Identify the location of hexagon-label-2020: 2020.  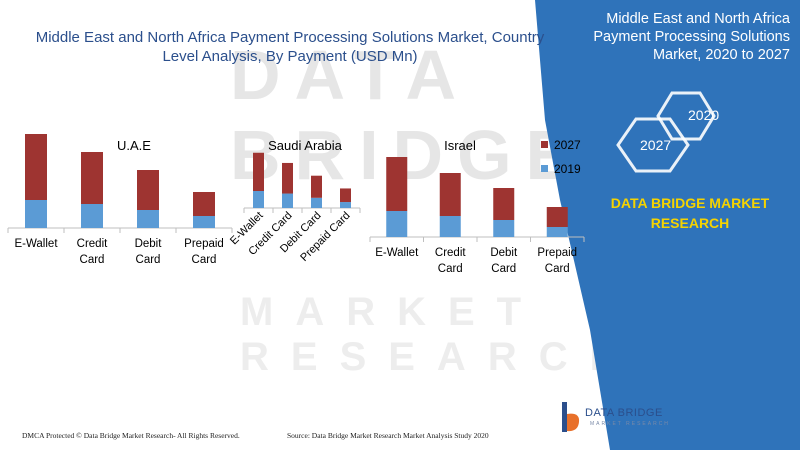
(704, 115).